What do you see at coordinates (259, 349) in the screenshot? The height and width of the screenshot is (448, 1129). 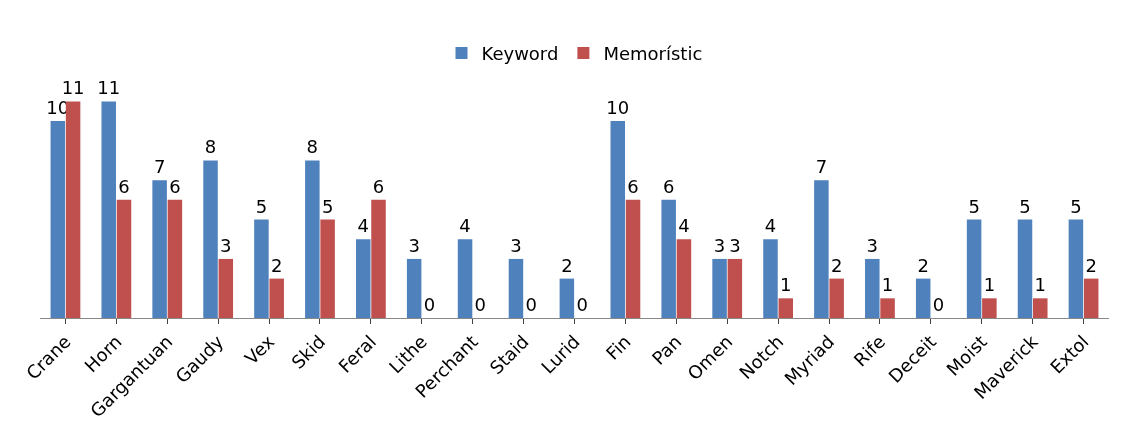 I see `x-tick-label: Vex` at bounding box center [259, 349].